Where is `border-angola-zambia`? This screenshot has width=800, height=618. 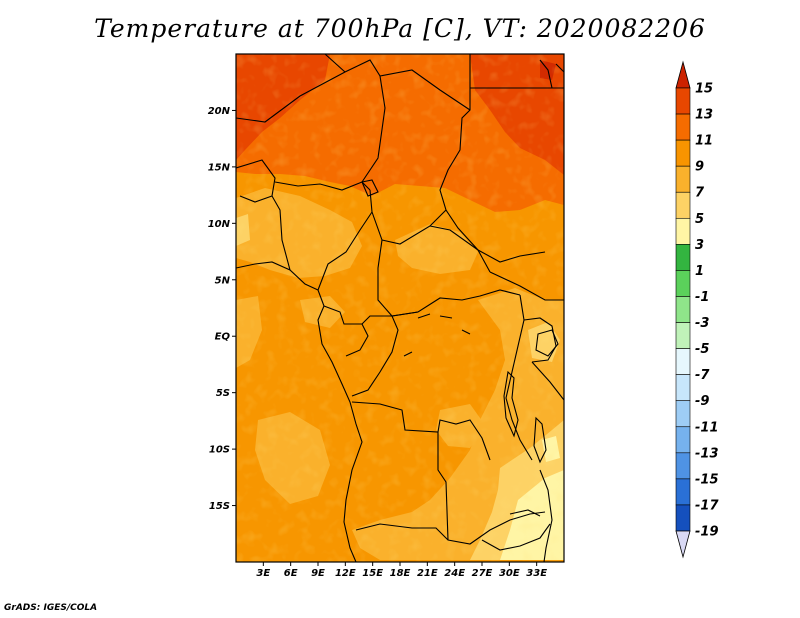 border-angola-zambia is located at coordinates (443, 486).